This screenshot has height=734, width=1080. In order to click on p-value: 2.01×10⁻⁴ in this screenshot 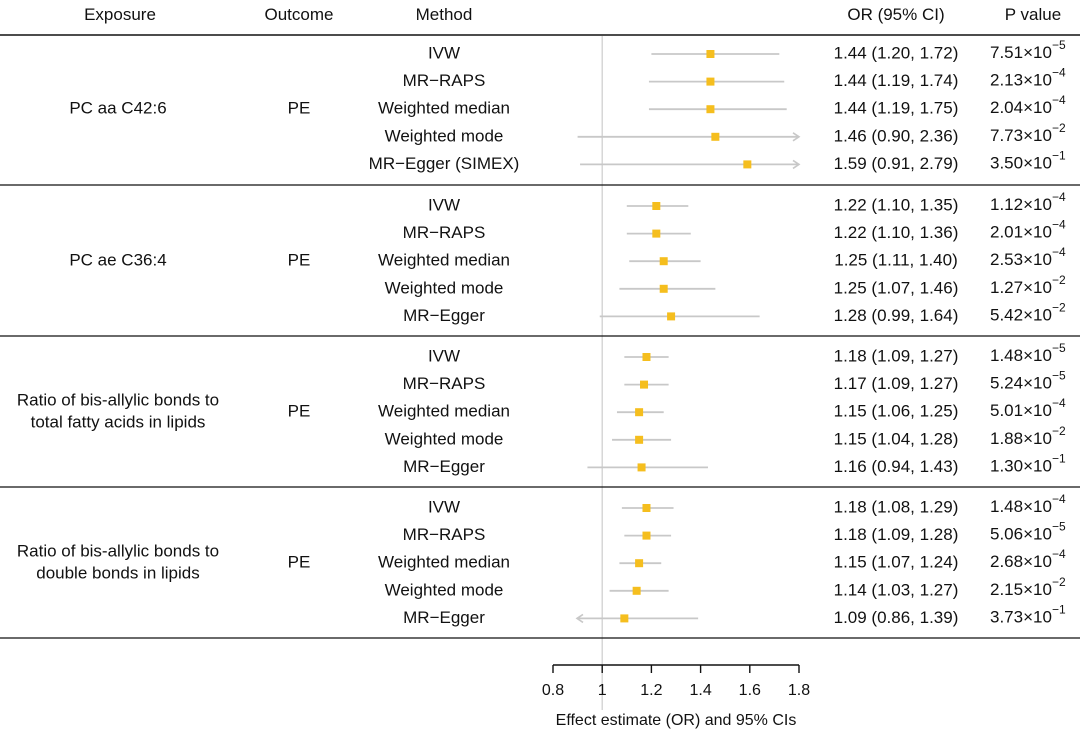, I will do `click(1028, 230)`.